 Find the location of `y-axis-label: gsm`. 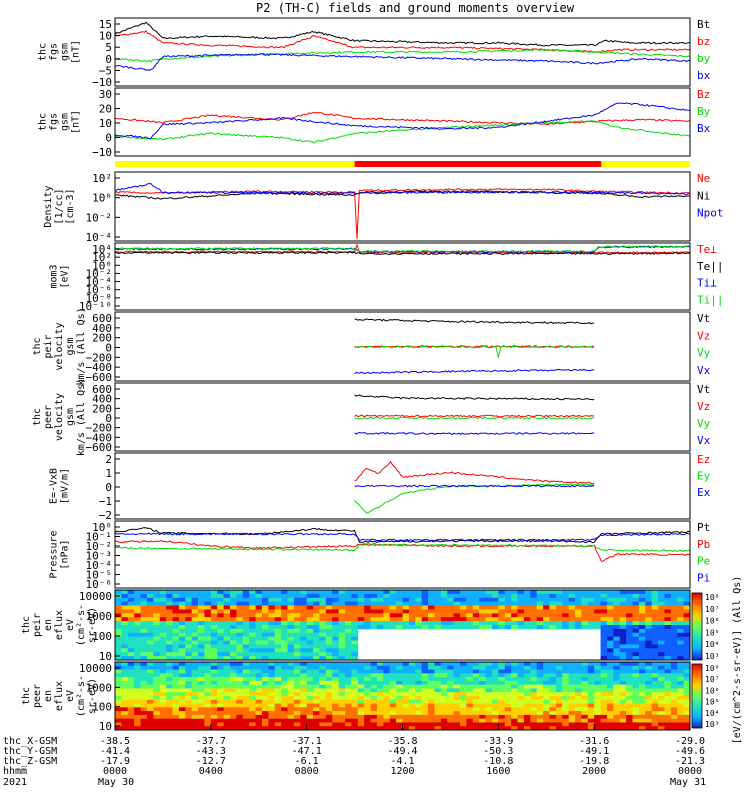

y-axis-label: gsm is located at coordinates (65, 122).